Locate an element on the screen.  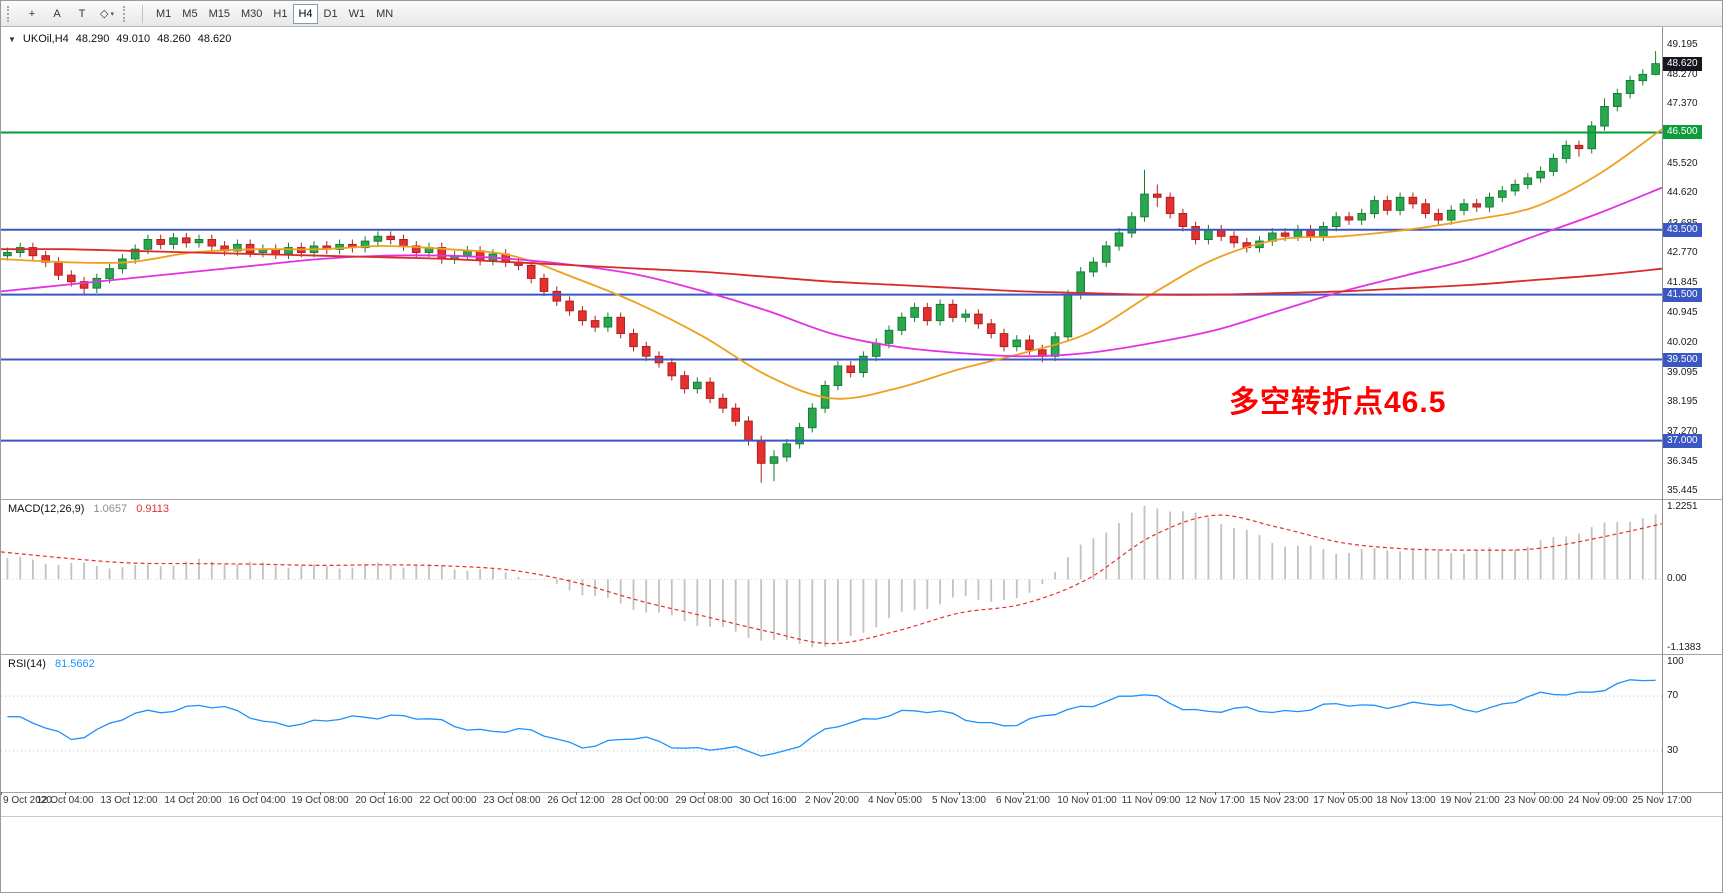
time-label: 12 Oct 04:00 is located at coordinates (65, 800).